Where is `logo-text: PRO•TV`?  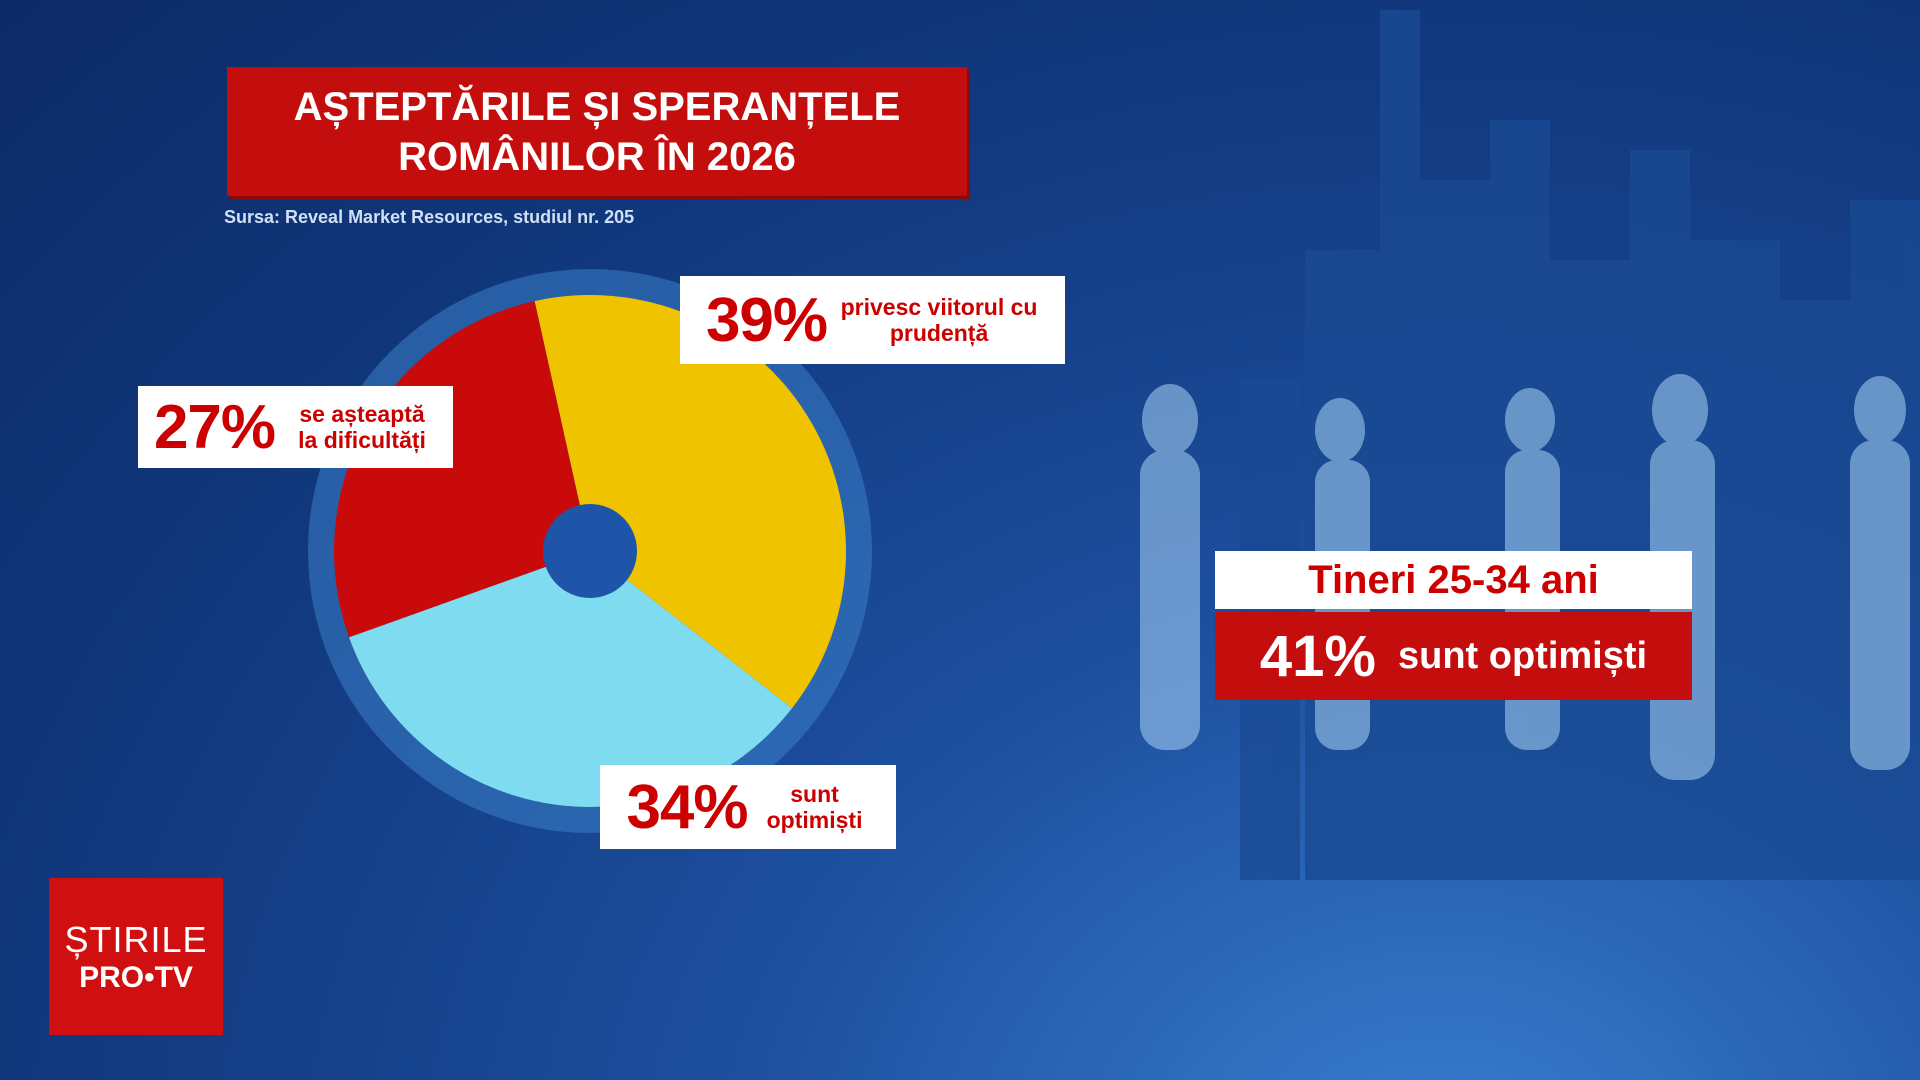
logo-text: PRO•TV is located at coordinates (136, 977).